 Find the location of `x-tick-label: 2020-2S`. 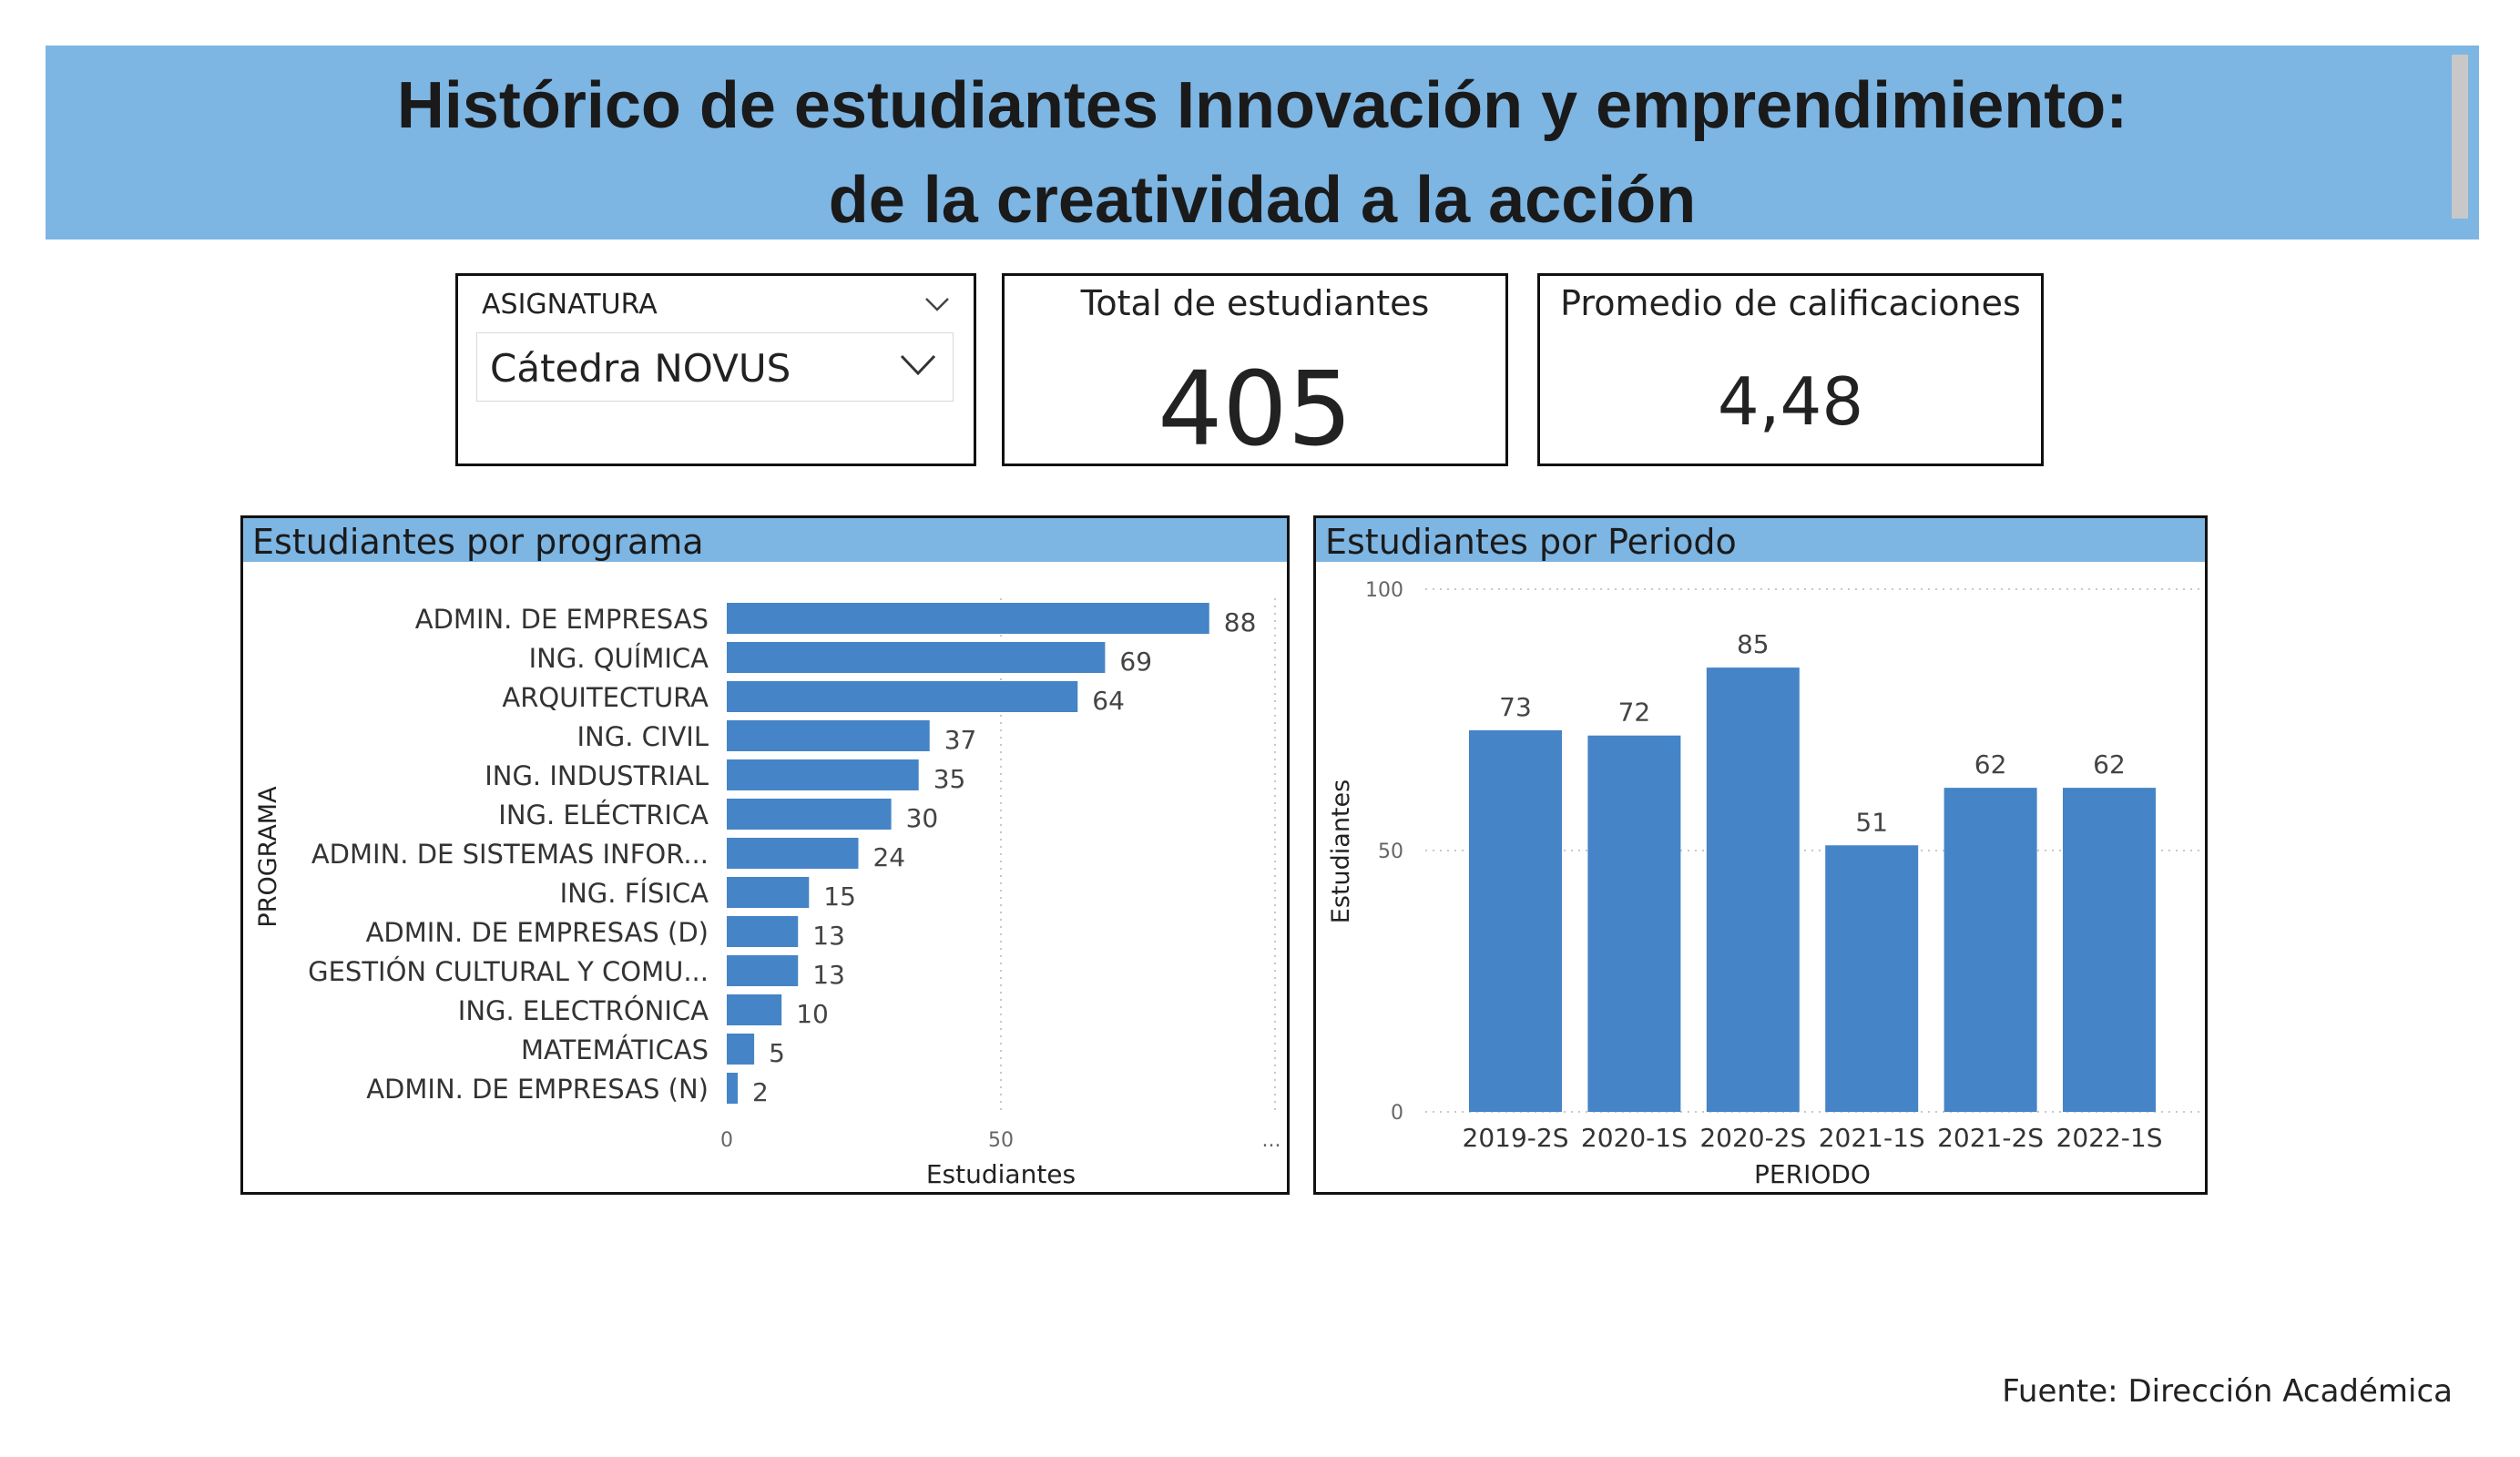

x-tick-label: 2020-2S is located at coordinates (1752, 1138).